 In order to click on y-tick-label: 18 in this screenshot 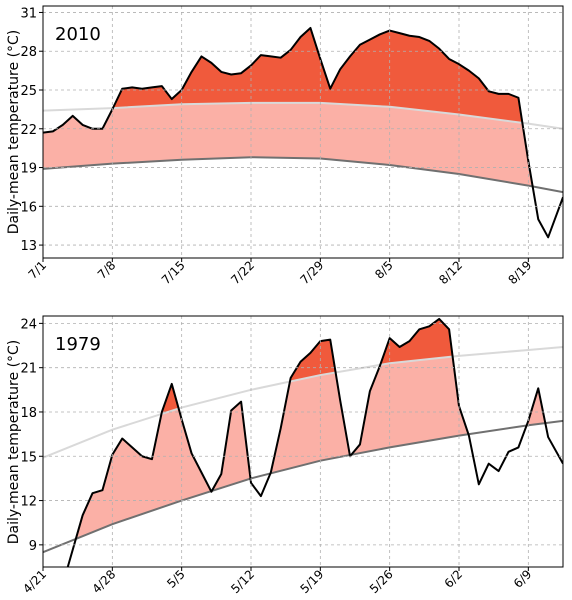, I will do `click(28, 413)`.